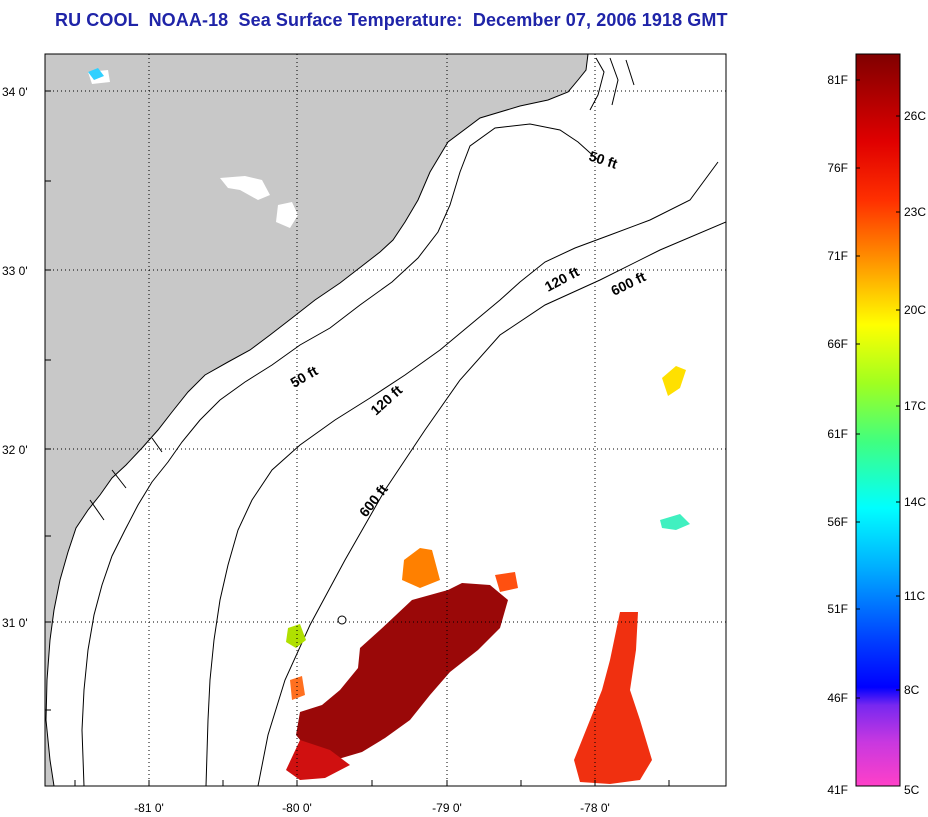  Describe the element at coordinates (15, 271) in the screenshot. I see `lat-label-33: 33 0'` at that location.